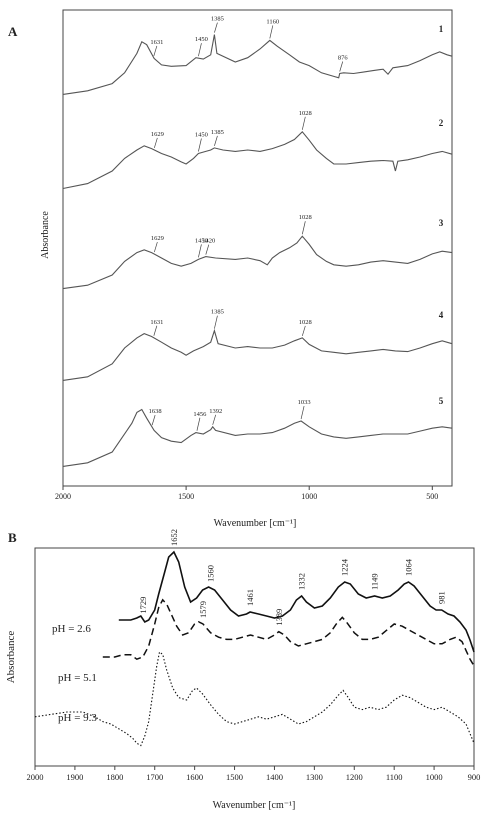 The width and height of the screenshot is (500, 825). What do you see at coordinates (305, 113) in the screenshot?
I see `a-annotation-2-1028: 1028` at bounding box center [305, 113].